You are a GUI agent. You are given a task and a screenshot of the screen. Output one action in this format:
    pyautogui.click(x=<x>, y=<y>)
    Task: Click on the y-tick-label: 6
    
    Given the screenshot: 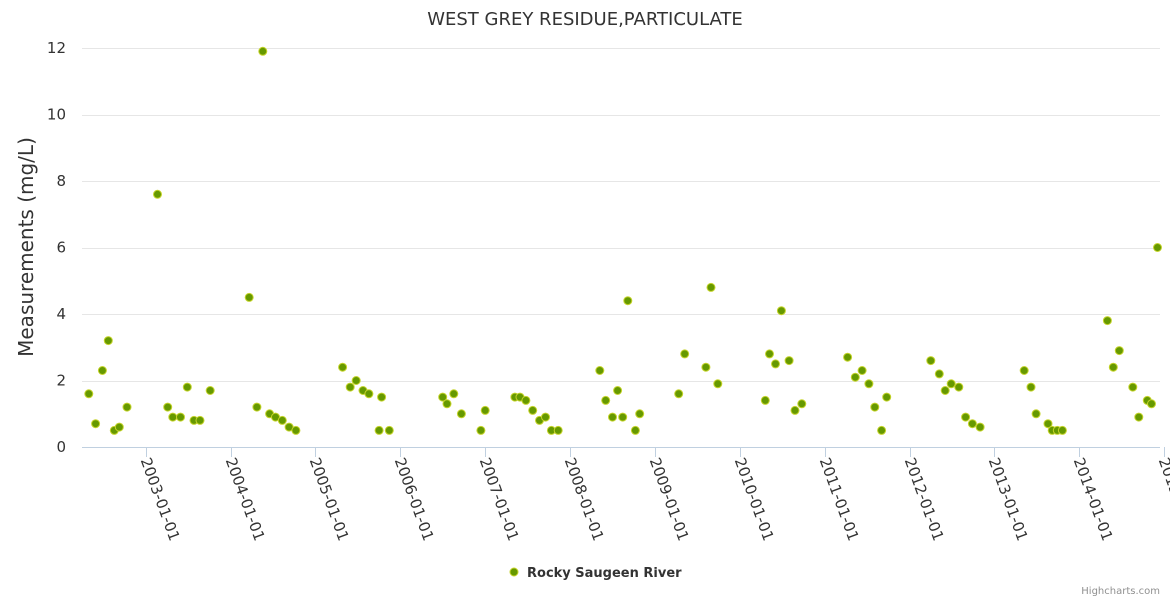 What is the action you would take?
    pyautogui.click(x=61, y=248)
    